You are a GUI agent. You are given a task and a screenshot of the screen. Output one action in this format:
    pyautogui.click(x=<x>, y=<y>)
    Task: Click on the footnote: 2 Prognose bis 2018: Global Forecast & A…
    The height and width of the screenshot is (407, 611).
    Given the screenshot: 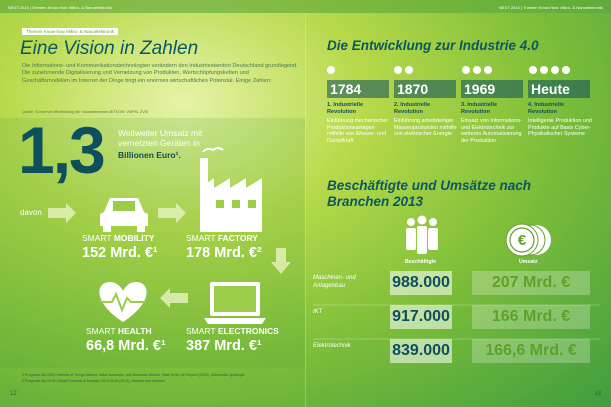 What is the action you would take?
    pyautogui.click(x=94, y=381)
    